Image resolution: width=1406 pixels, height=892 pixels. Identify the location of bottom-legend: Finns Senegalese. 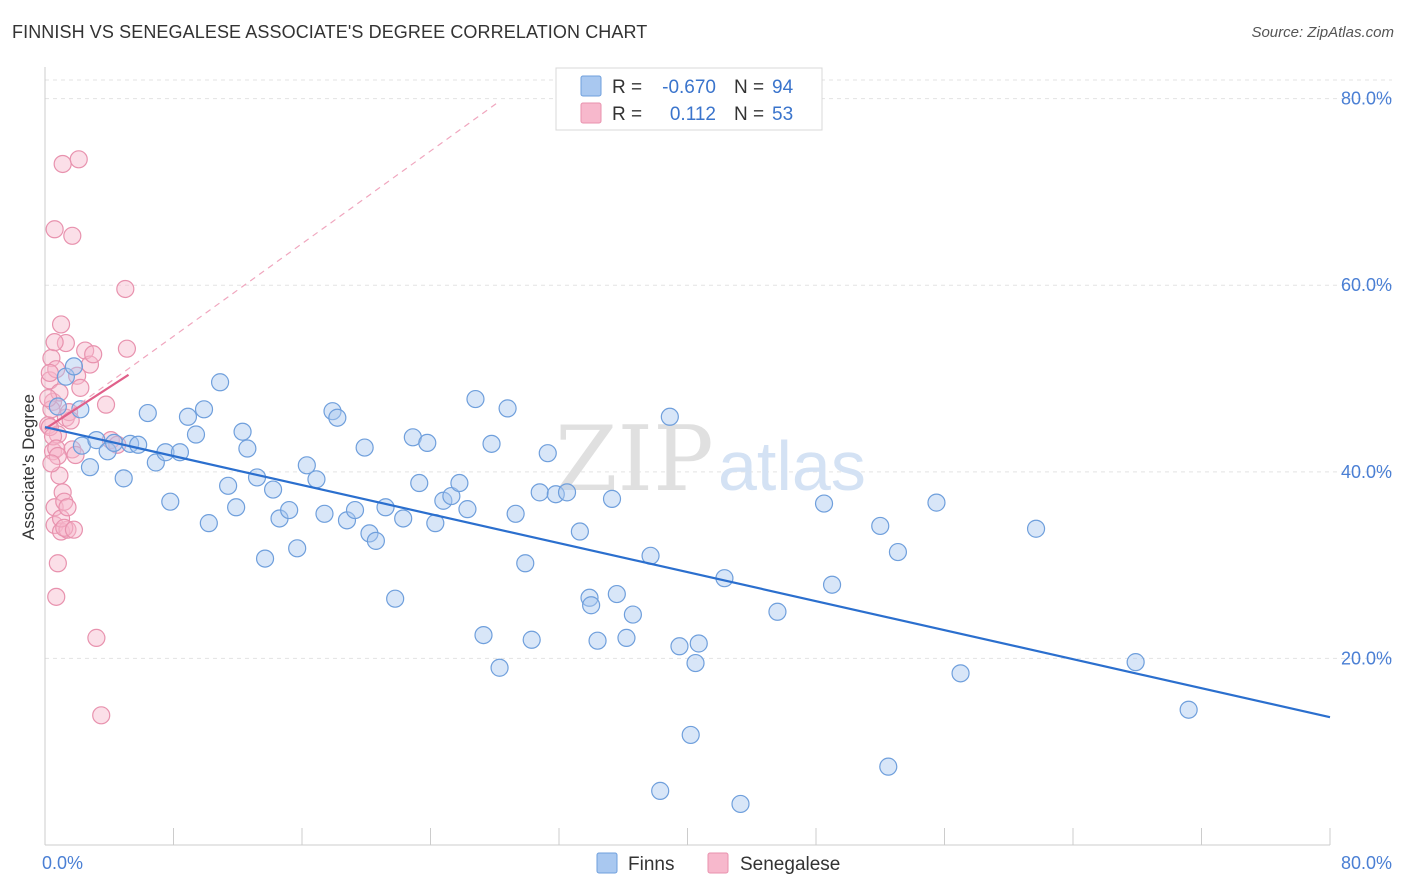
(718, 863).